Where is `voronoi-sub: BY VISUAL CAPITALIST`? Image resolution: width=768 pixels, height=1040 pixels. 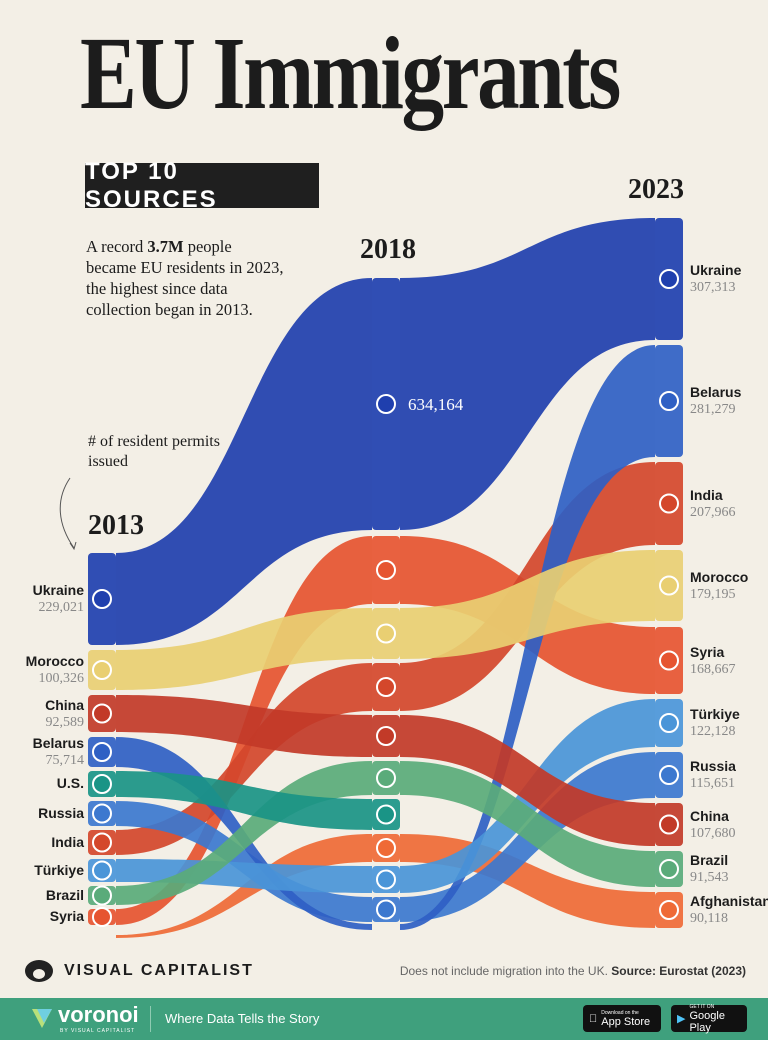
voronoi-sub: BY VISUAL CAPITALIST is located at coordinates (98, 1031).